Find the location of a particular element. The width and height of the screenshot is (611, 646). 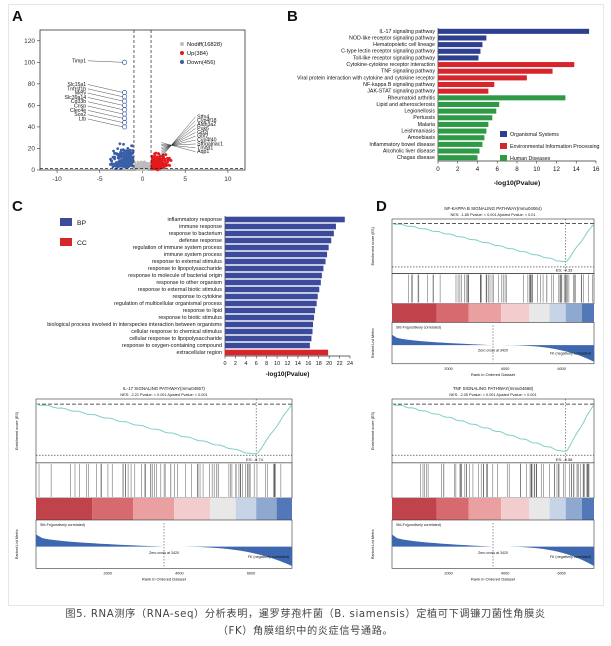

kegg-category-label: Amoebiasis is located at coordinates (422, 138).